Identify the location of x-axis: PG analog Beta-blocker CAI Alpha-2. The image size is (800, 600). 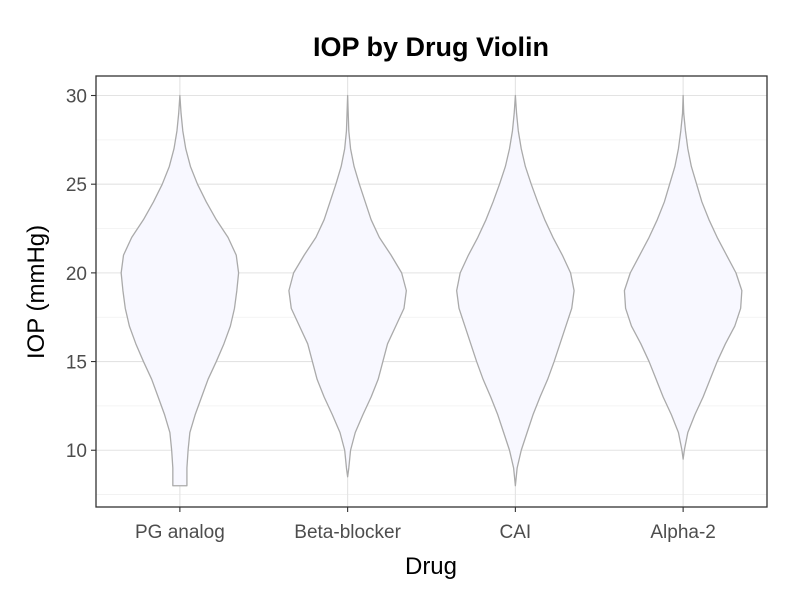
(425, 525).